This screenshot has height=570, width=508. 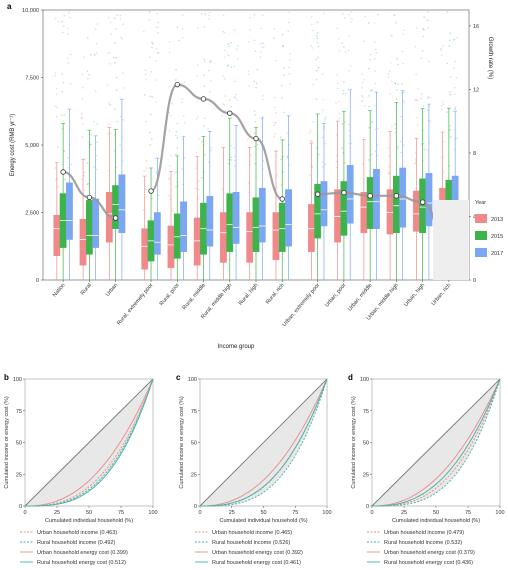 I want to click on legend-label: Urban household income (0.479), so click(x=424, y=533).